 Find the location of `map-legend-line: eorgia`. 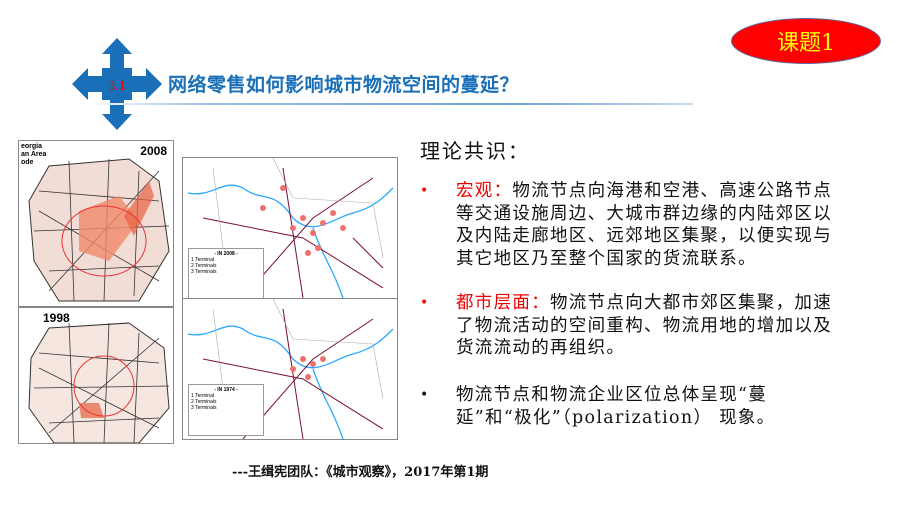

map-legend-line: eorgia is located at coordinates (32, 146).